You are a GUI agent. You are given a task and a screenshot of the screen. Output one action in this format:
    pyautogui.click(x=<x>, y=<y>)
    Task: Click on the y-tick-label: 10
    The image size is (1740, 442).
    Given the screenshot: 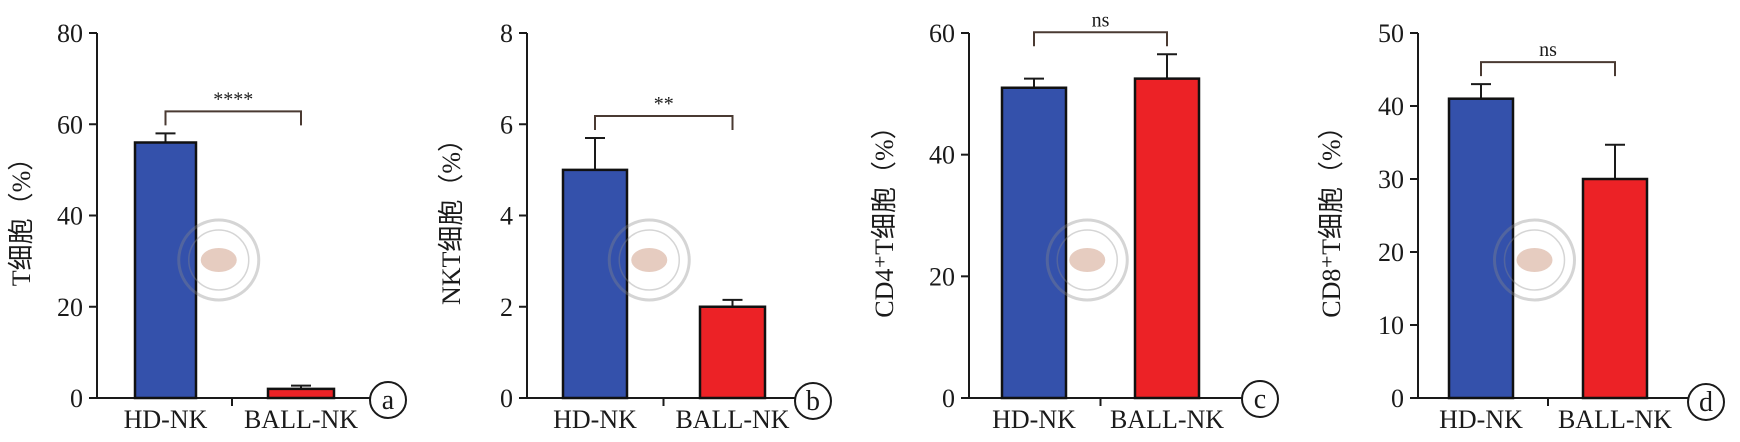 What is the action you would take?
    pyautogui.click(x=1391, y=325)
    